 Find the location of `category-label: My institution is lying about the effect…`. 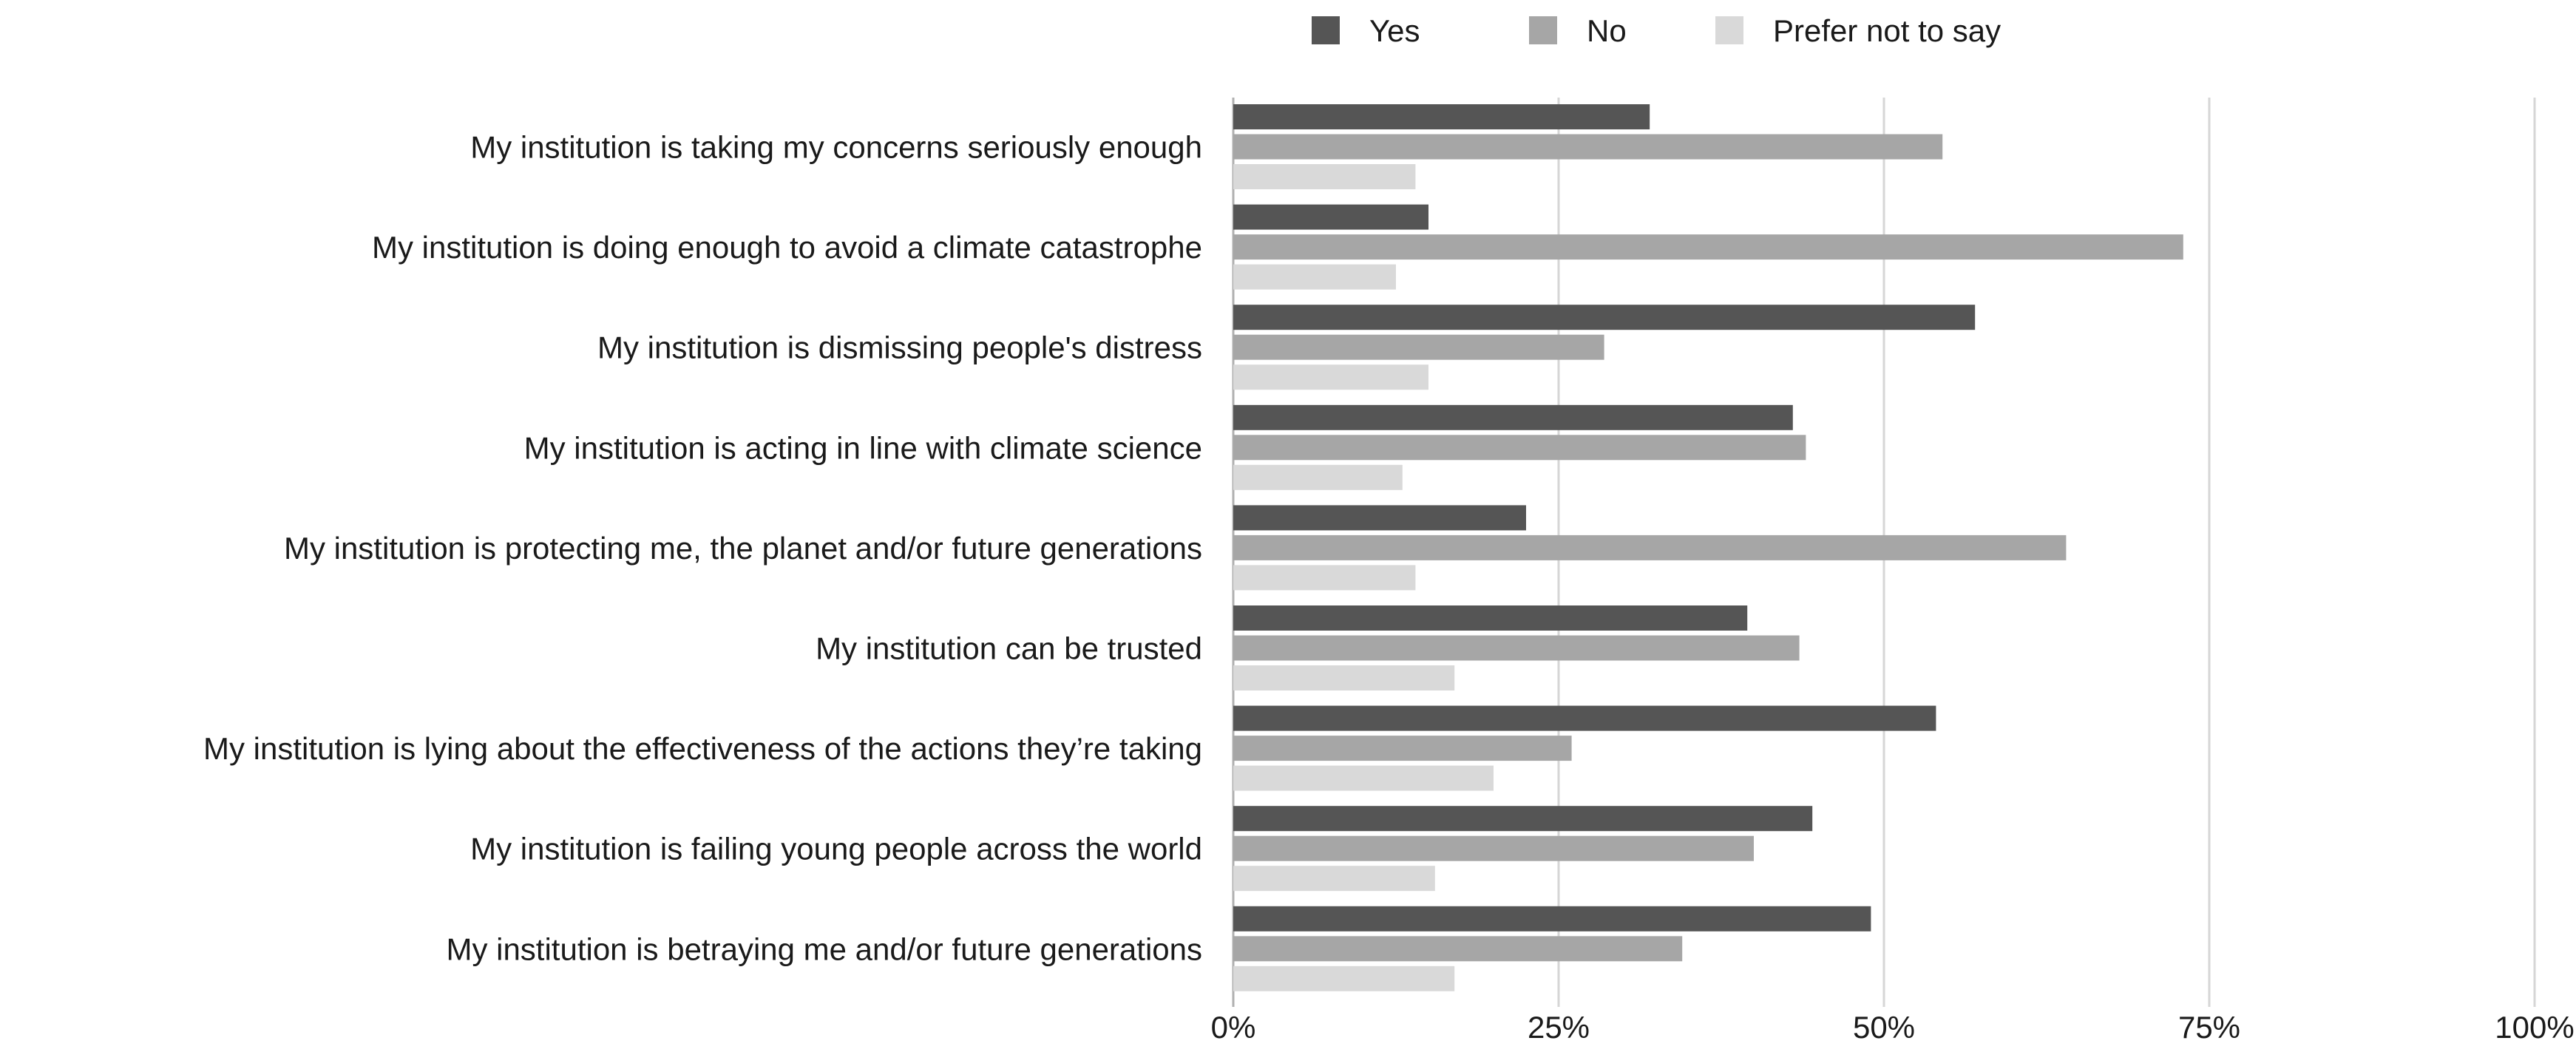

category-label: My institution is lying about the effect… is located at coordinates (702, 748).